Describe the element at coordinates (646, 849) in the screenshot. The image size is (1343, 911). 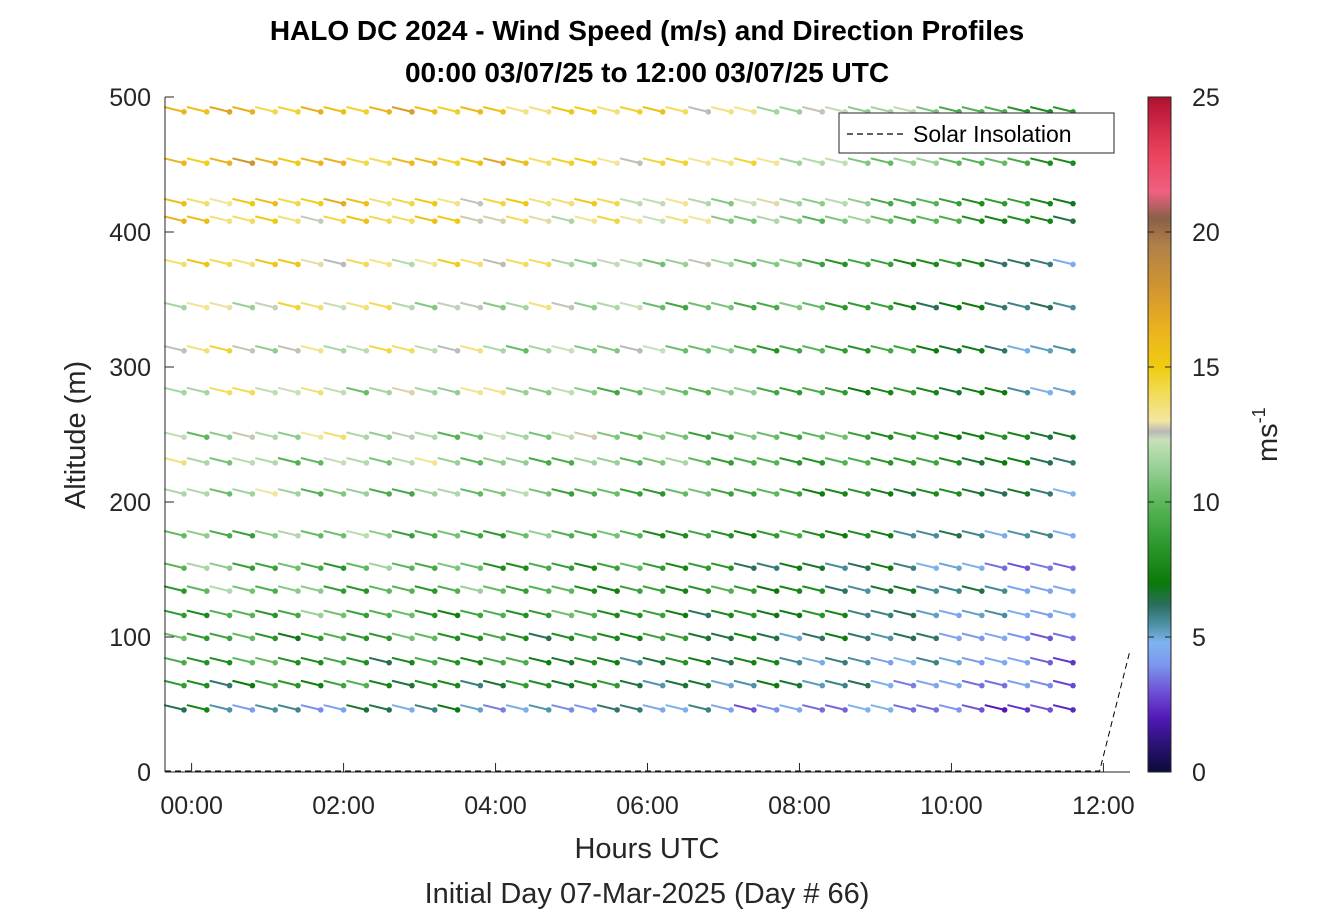
I see `x-axis-label: Hours UTC` at that location.